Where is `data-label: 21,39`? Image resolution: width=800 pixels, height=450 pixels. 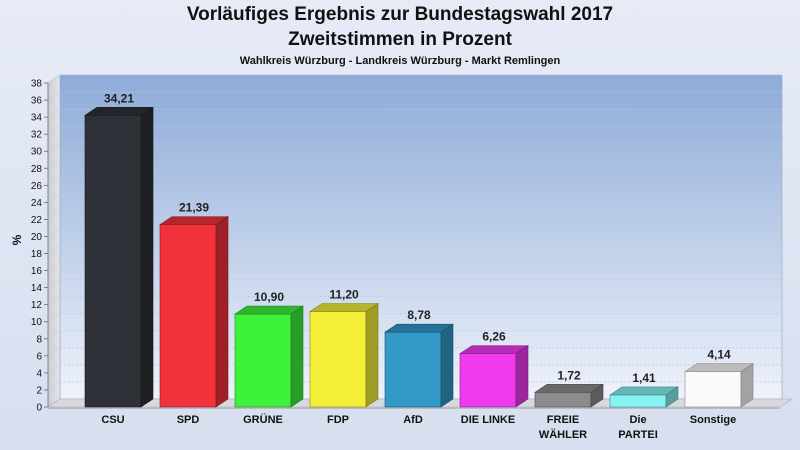
data-label: 21,39 is located at coordinates (194, 208).